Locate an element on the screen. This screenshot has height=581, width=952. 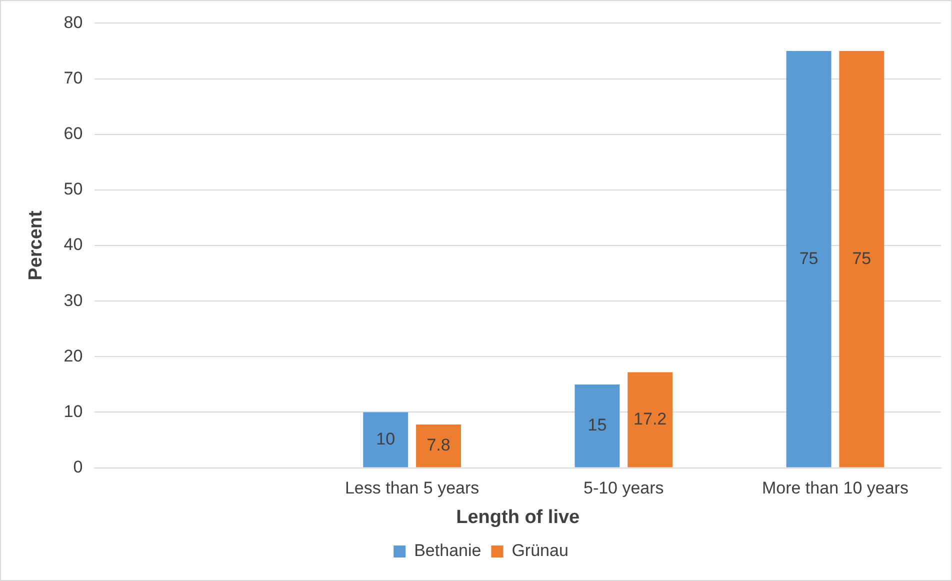
y-tick-label: 50 is located at coordinates (73, 189).